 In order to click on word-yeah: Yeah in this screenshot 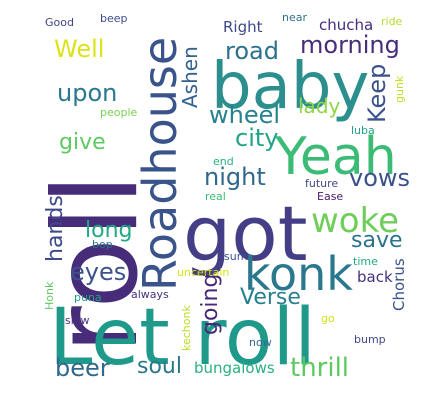, I will do `click(336, 157)`.